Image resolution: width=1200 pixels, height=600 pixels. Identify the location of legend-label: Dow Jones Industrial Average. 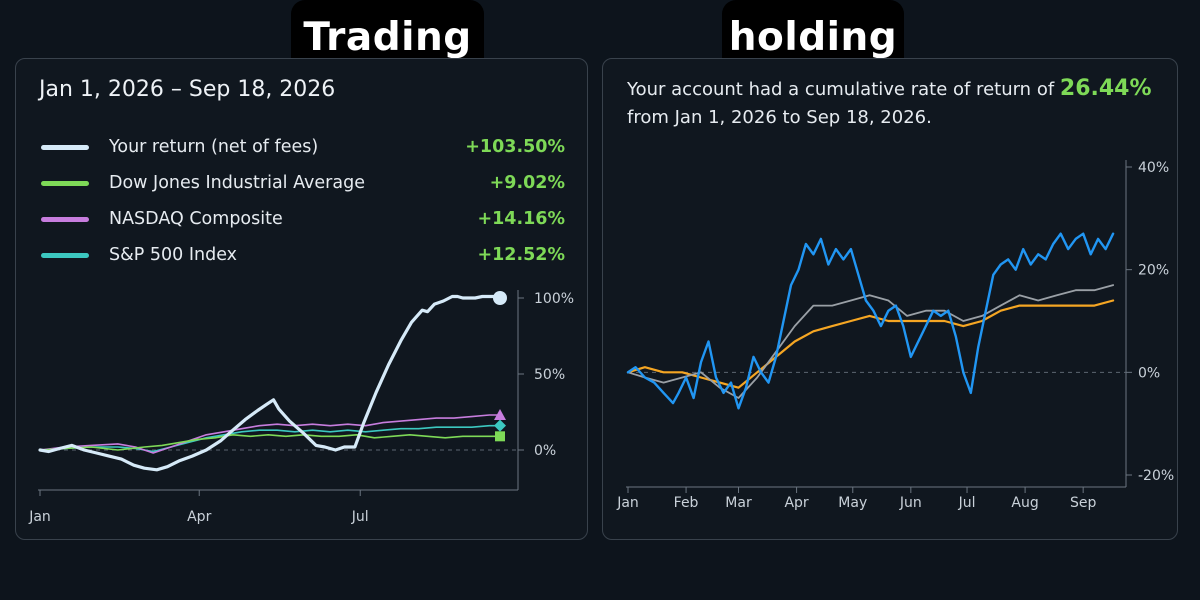
(237, 183).